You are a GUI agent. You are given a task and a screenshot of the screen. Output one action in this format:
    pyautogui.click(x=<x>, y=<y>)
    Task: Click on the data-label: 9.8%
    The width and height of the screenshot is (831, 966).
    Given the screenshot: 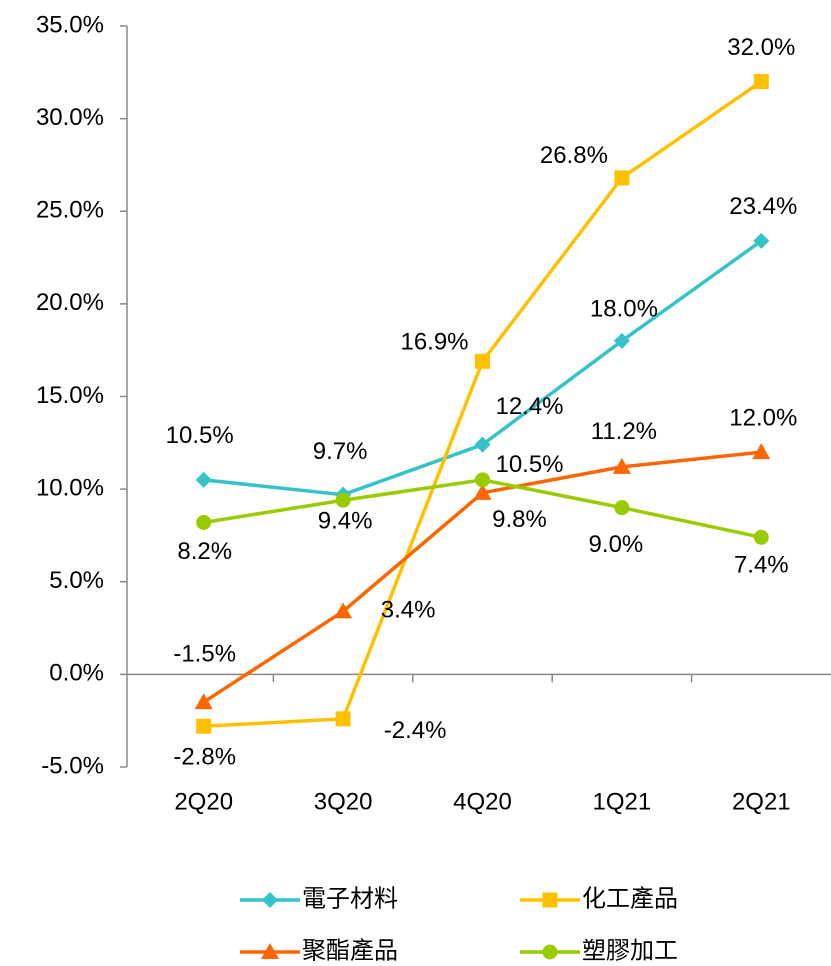 What is the action you would take?
    pyautogui.click(x=519, y=519)
    